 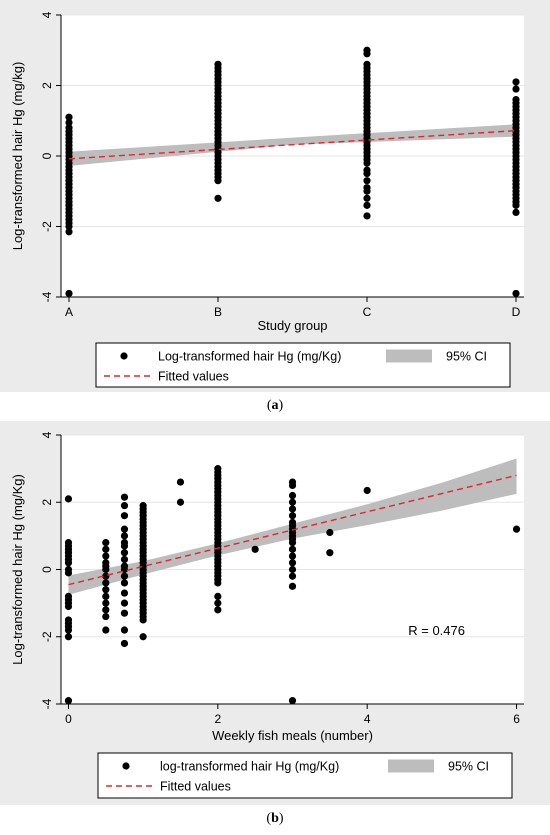 What do you see at coordinates (436, 630) in the screenshot?
I see `r-annotation: R = 0.476` at bounding box center [436, 630].